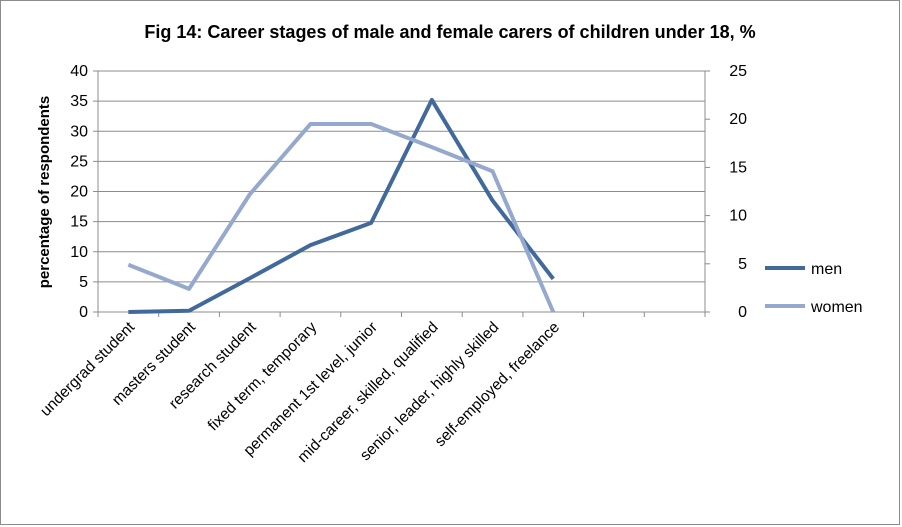  What do you see at coordinates (79, 101) in the screenshot?
I see `left-tick-label: 35` at bounding box center [79, 101].